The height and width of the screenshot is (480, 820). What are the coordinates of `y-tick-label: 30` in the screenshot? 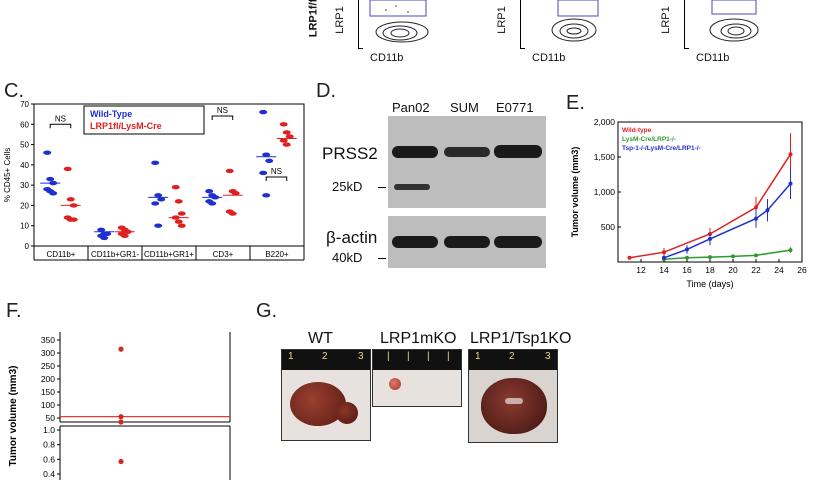 It's located at (24, 185).